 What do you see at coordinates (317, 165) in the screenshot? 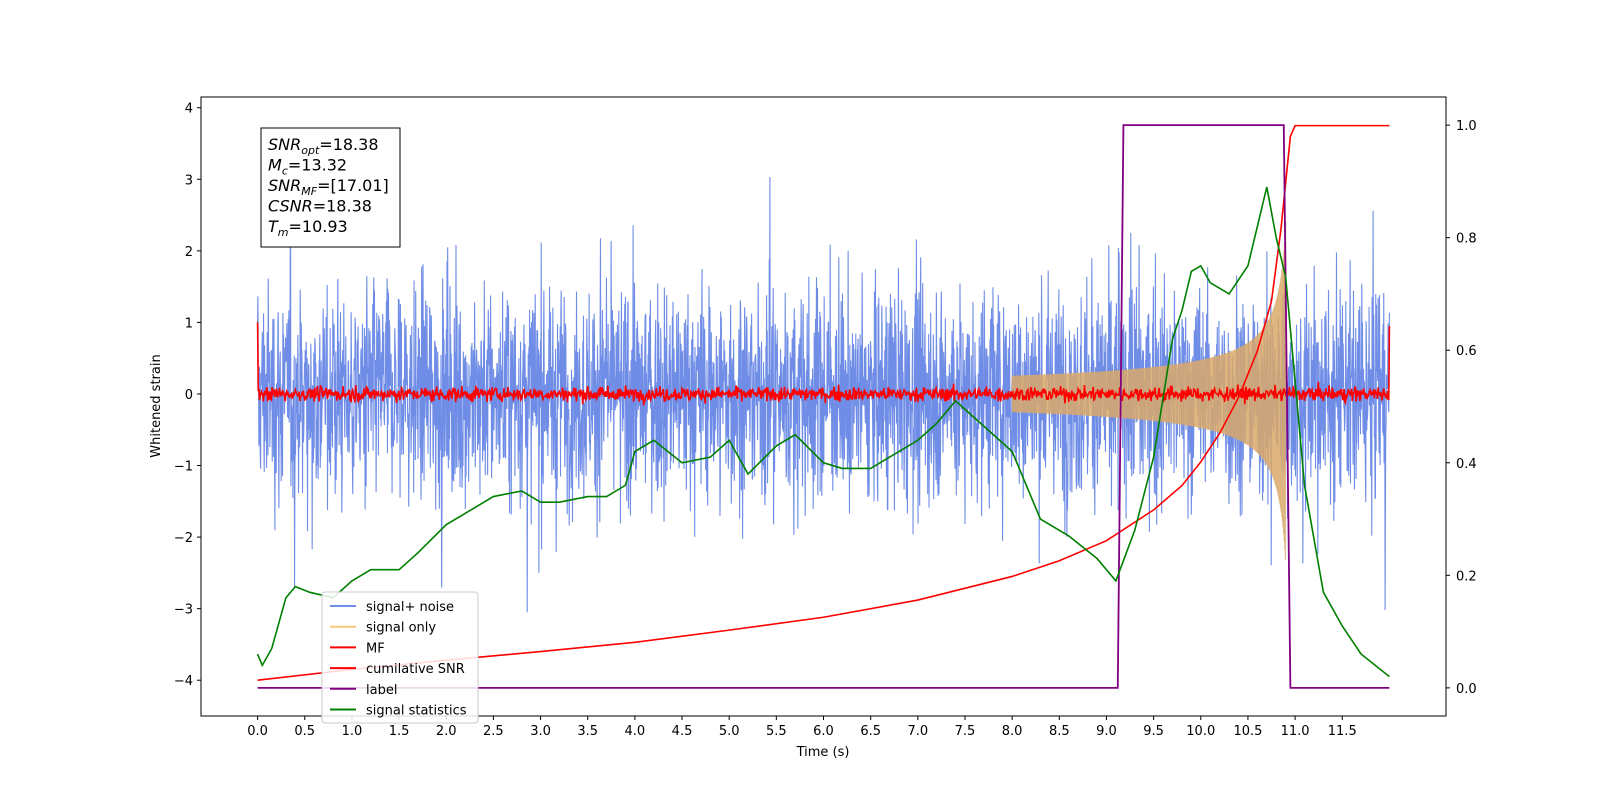
I see `annotation-value: =13.32` at bounding box center [317, 165].